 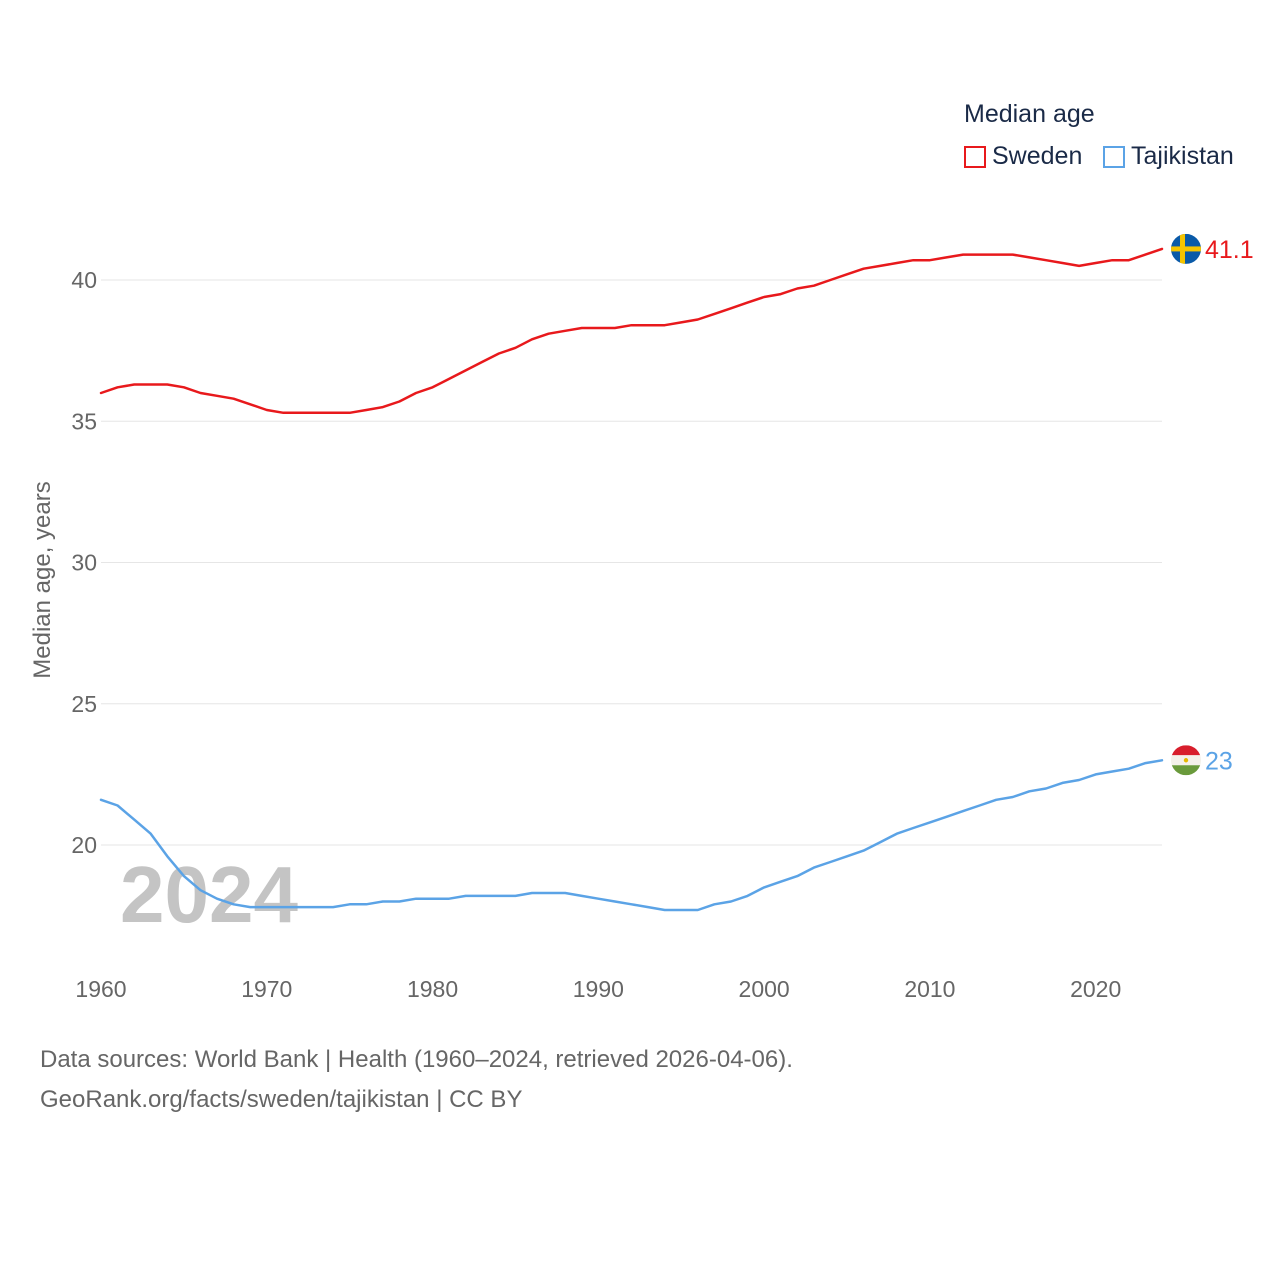 I want to click on y-tick-label: 20, so click(x=84, y=845).